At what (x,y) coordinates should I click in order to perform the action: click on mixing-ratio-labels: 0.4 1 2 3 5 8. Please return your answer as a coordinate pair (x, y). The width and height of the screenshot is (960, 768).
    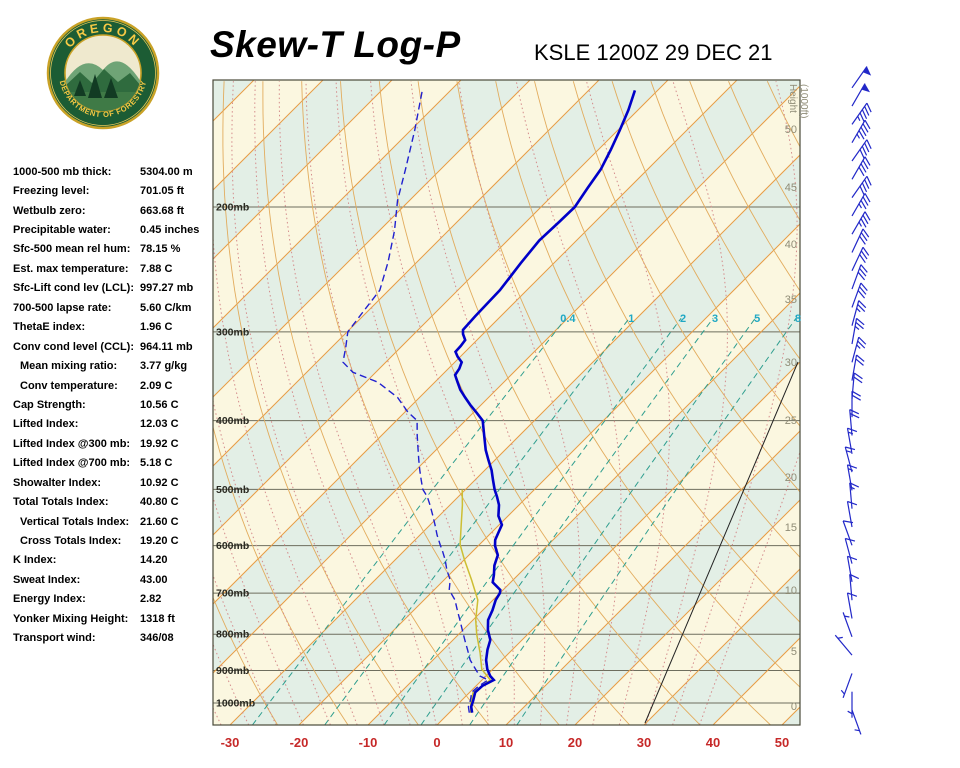
    Looking at the image, I should click on (680, 319).